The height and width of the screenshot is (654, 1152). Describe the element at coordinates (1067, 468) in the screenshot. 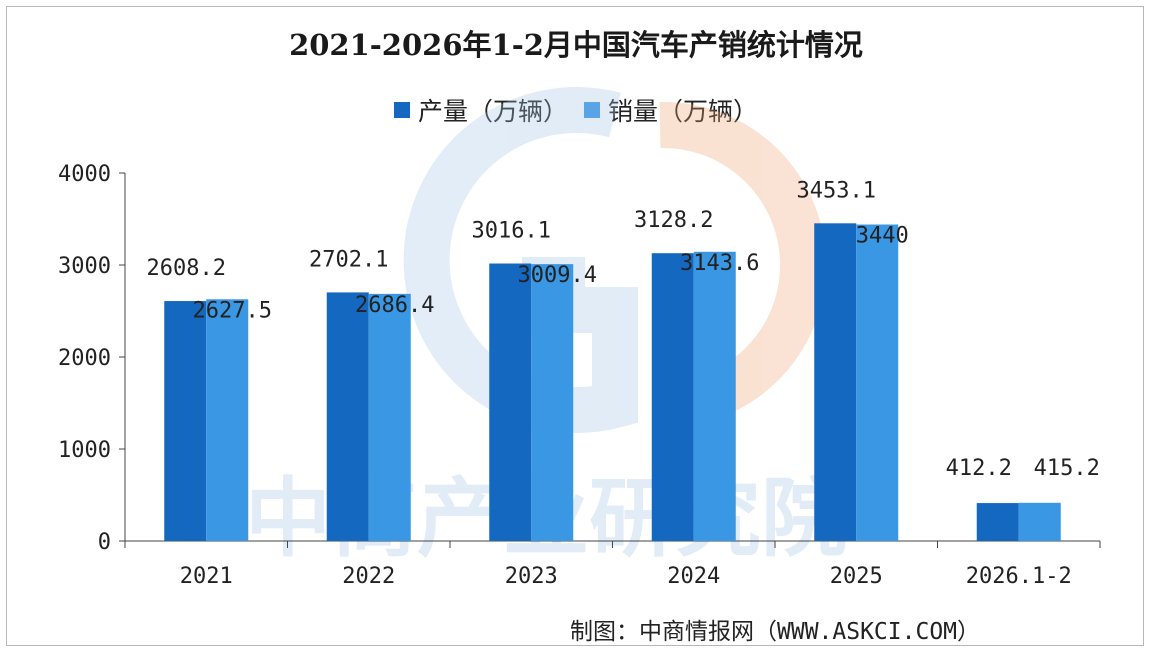

I see `sales-value-label: 415.2` at that location.